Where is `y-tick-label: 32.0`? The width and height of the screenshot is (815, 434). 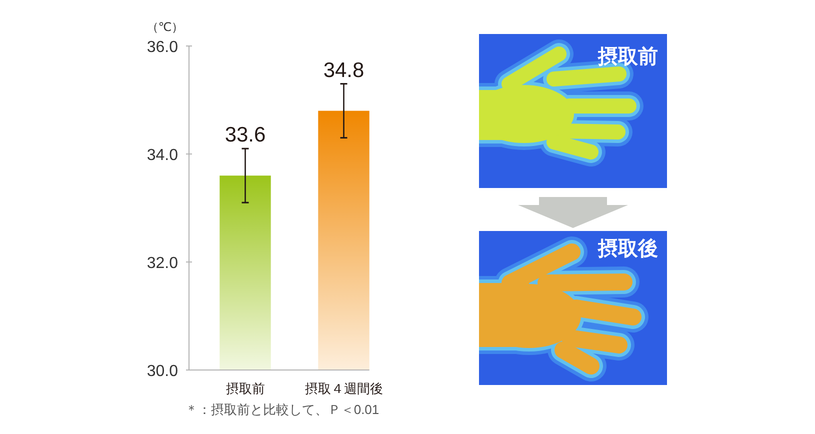
y-tick-label: 32.0 is located at coordinates (162, 263).